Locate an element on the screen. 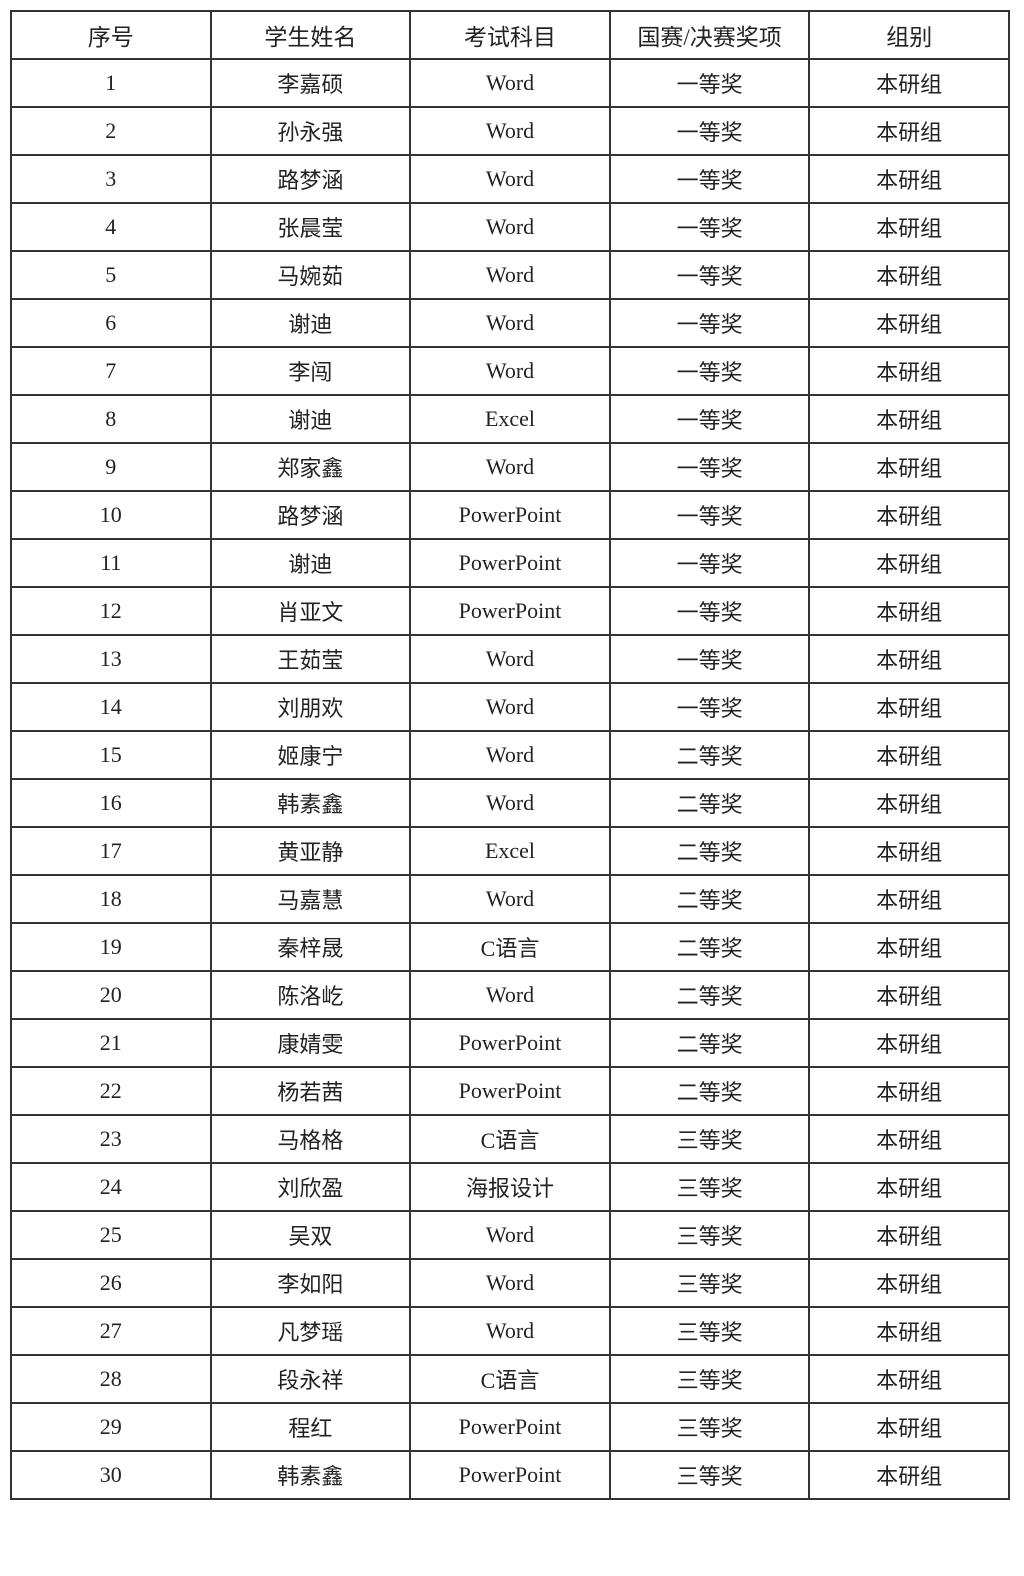 Image resolution: width=1024 pixels, height=1576 pixels. cell-student-name: 段永祥 is located at coordinates (310, 1379).